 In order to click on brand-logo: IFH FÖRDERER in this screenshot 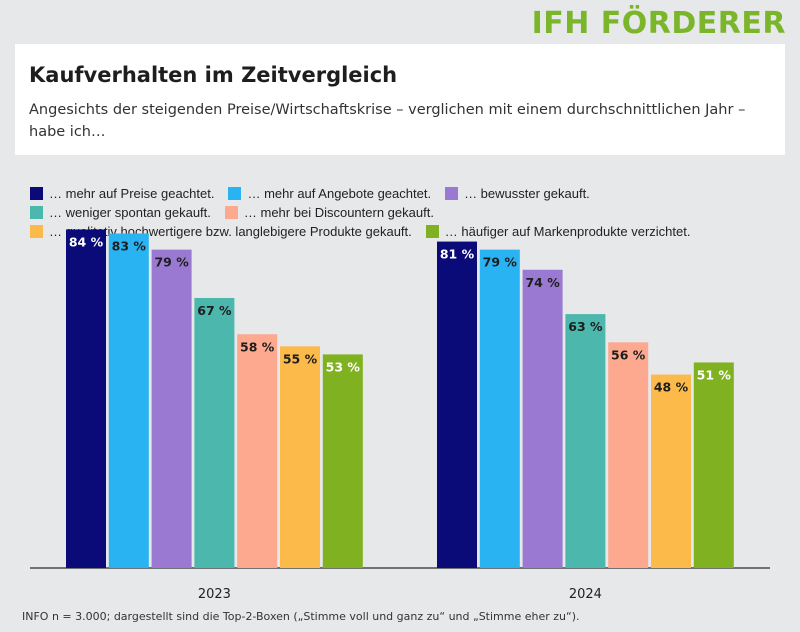, I will do `click(658, 23)`.